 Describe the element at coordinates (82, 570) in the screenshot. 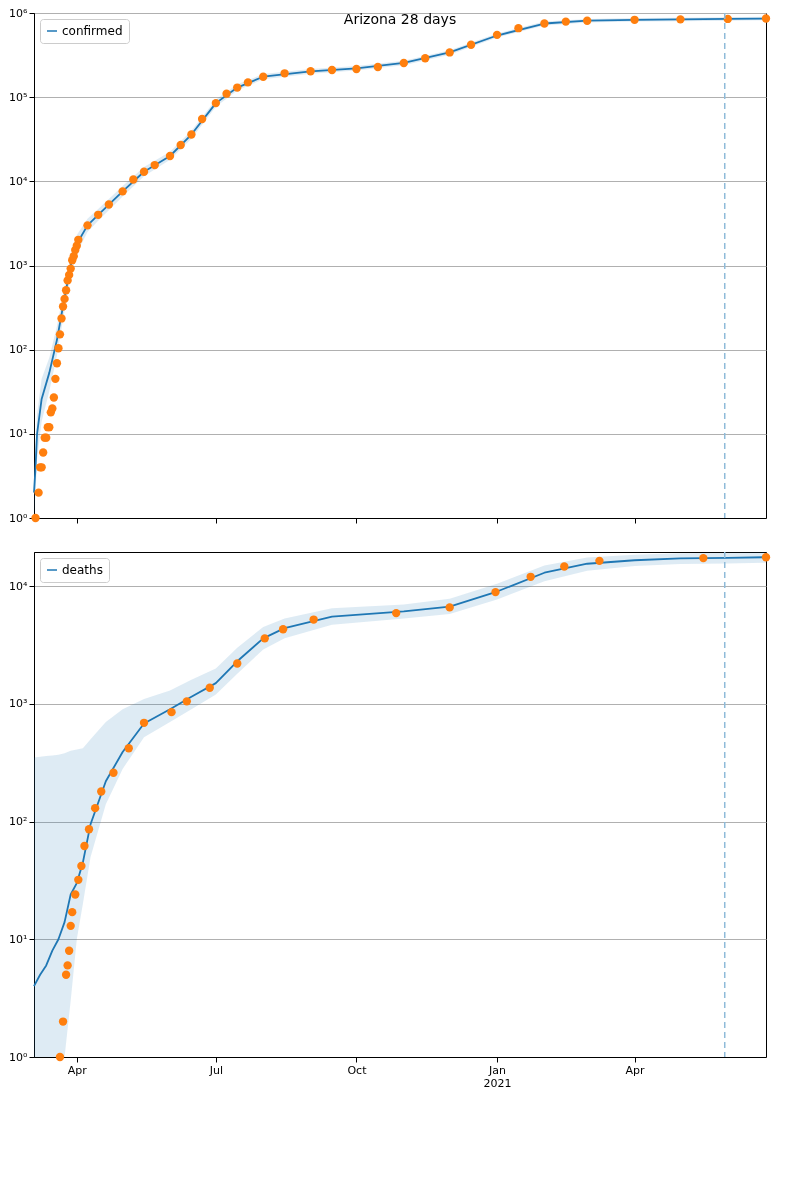

I see `legend-label: deaths` at that location.